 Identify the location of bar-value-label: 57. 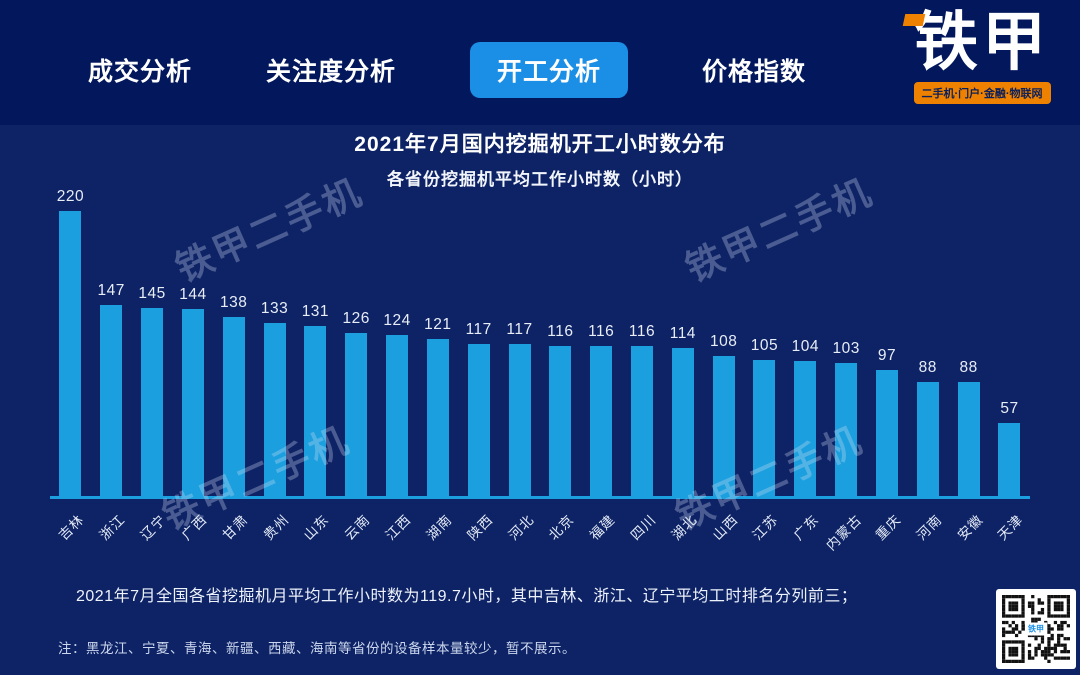
(1009, 408).